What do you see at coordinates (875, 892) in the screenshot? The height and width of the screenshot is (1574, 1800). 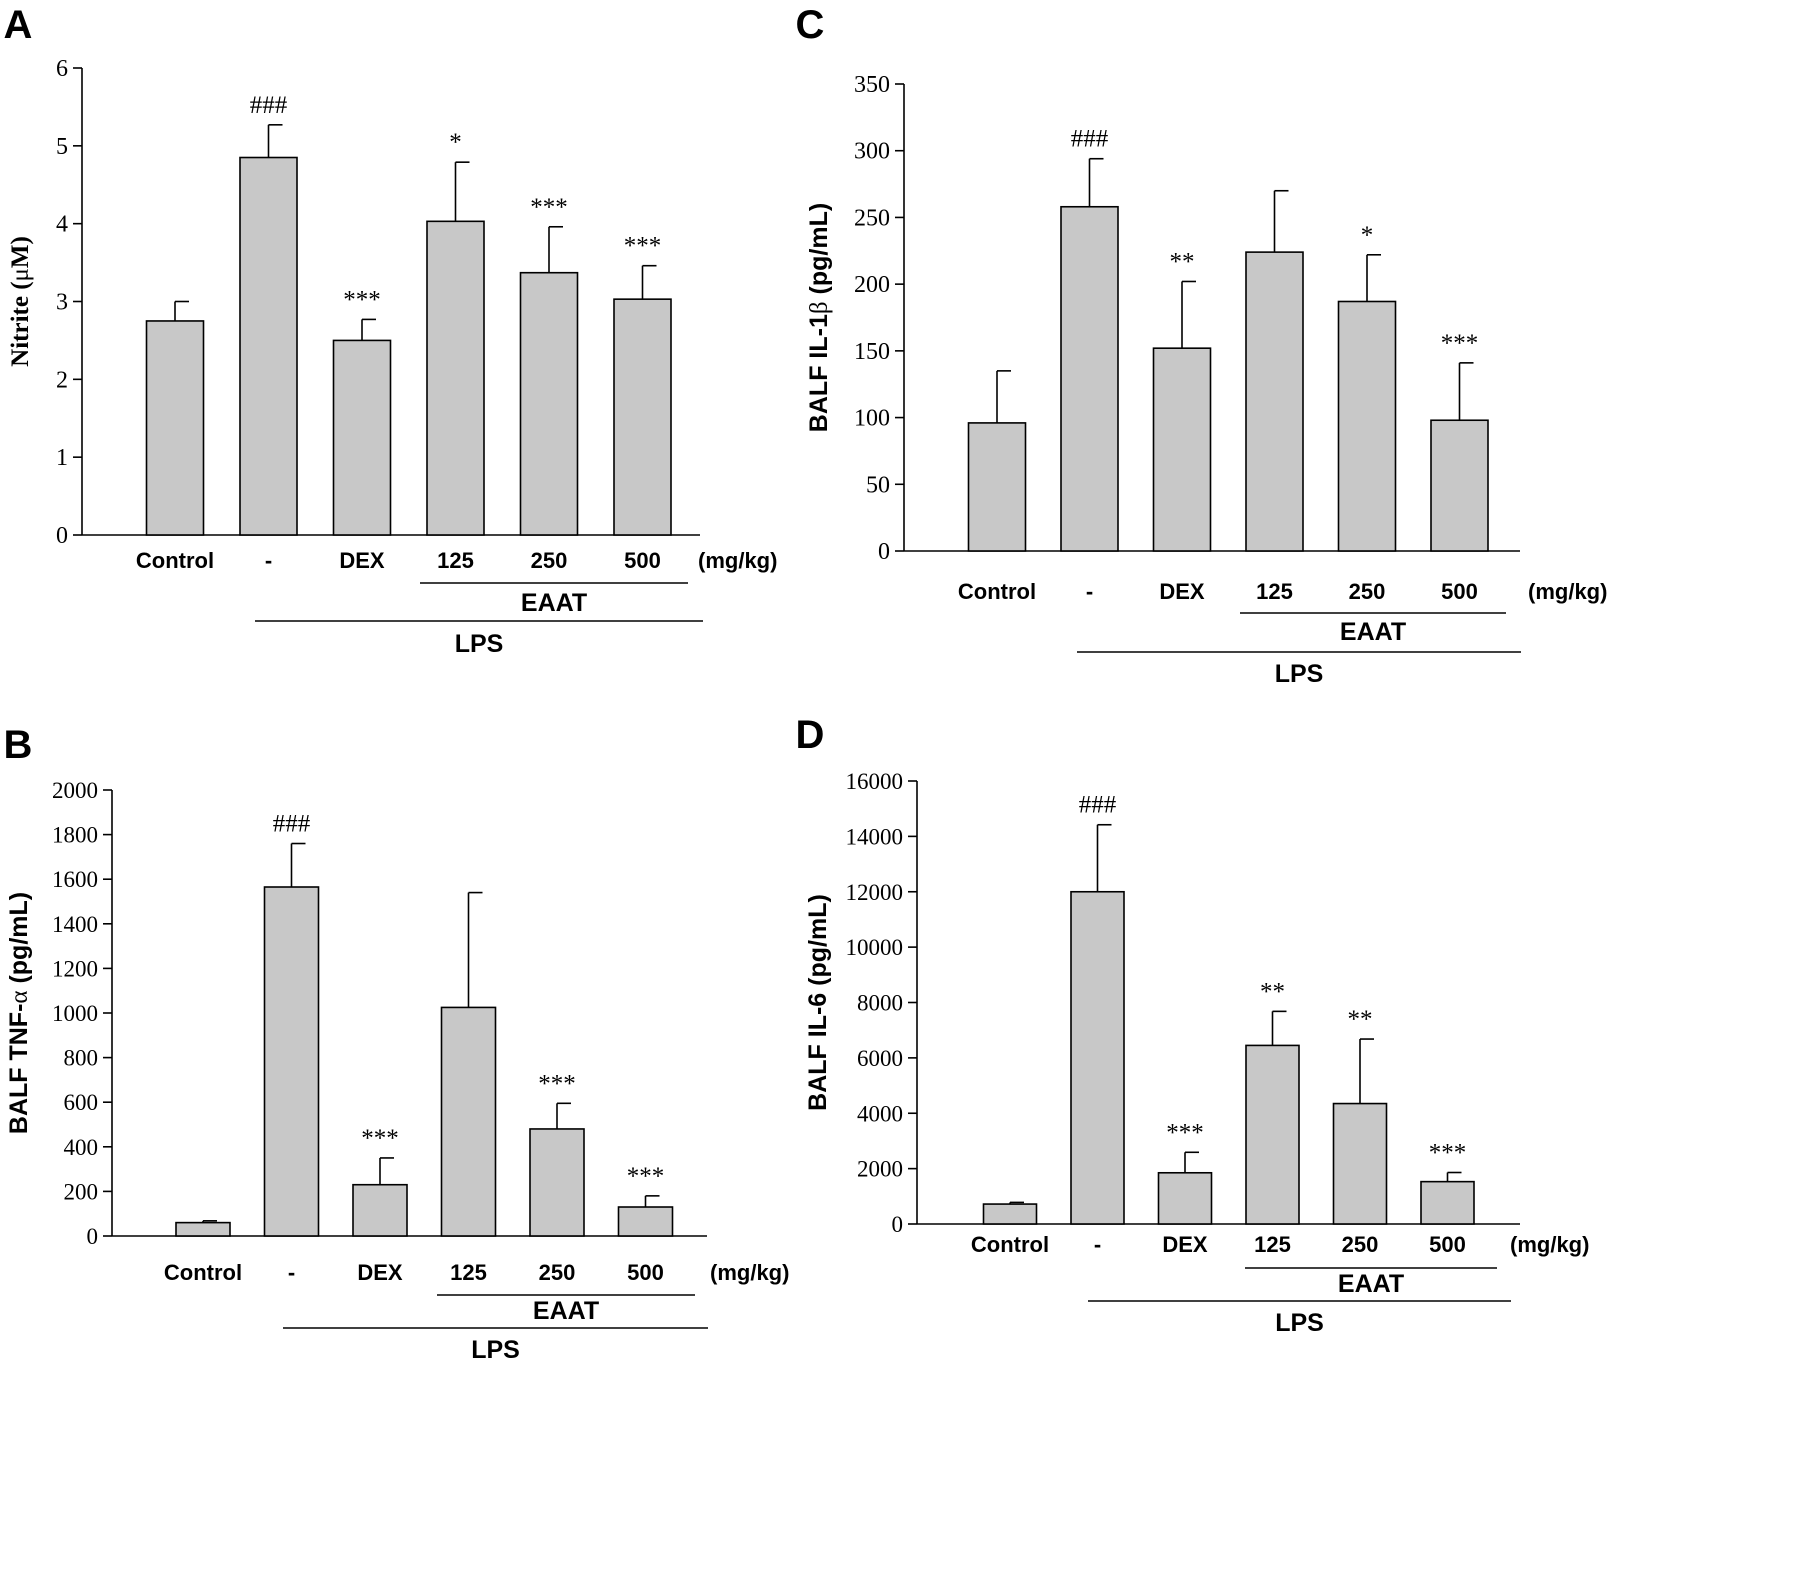 I see `y-tick-label: 12000` at bounding box center [875, 892].